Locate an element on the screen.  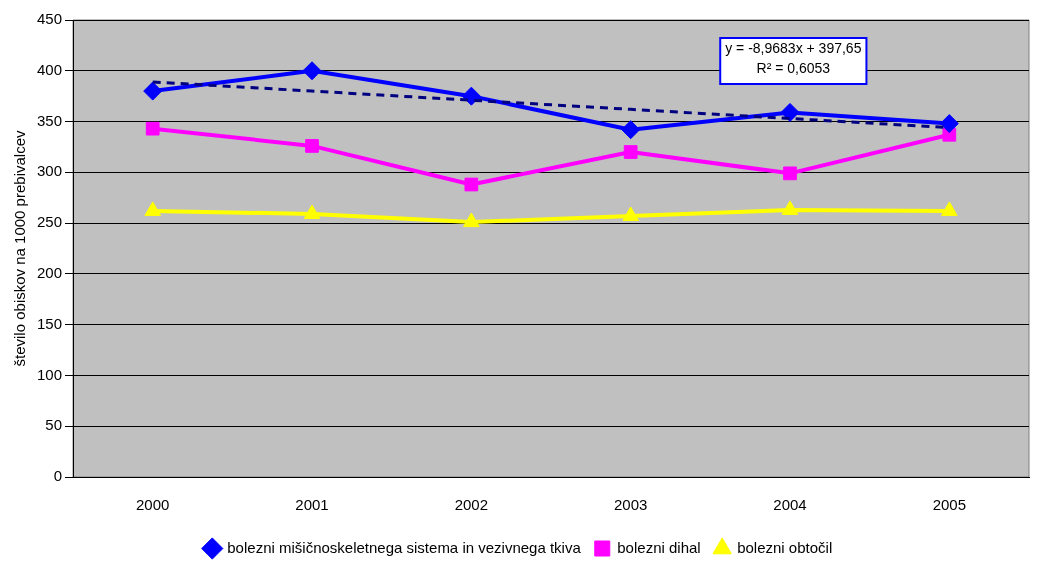
y-tick-label: 50 is located at coordinates (54, 425).